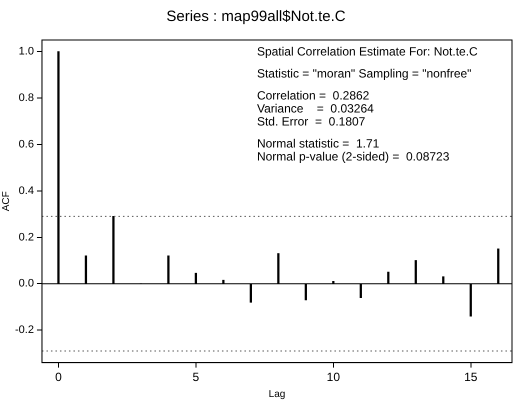 The height and width of the screenshot is (400, 514). Describe the element at coordinates (353, 156) in the screenshot. I see `annotation: Normal p-value (2-sided) = 0.08723` at that location.